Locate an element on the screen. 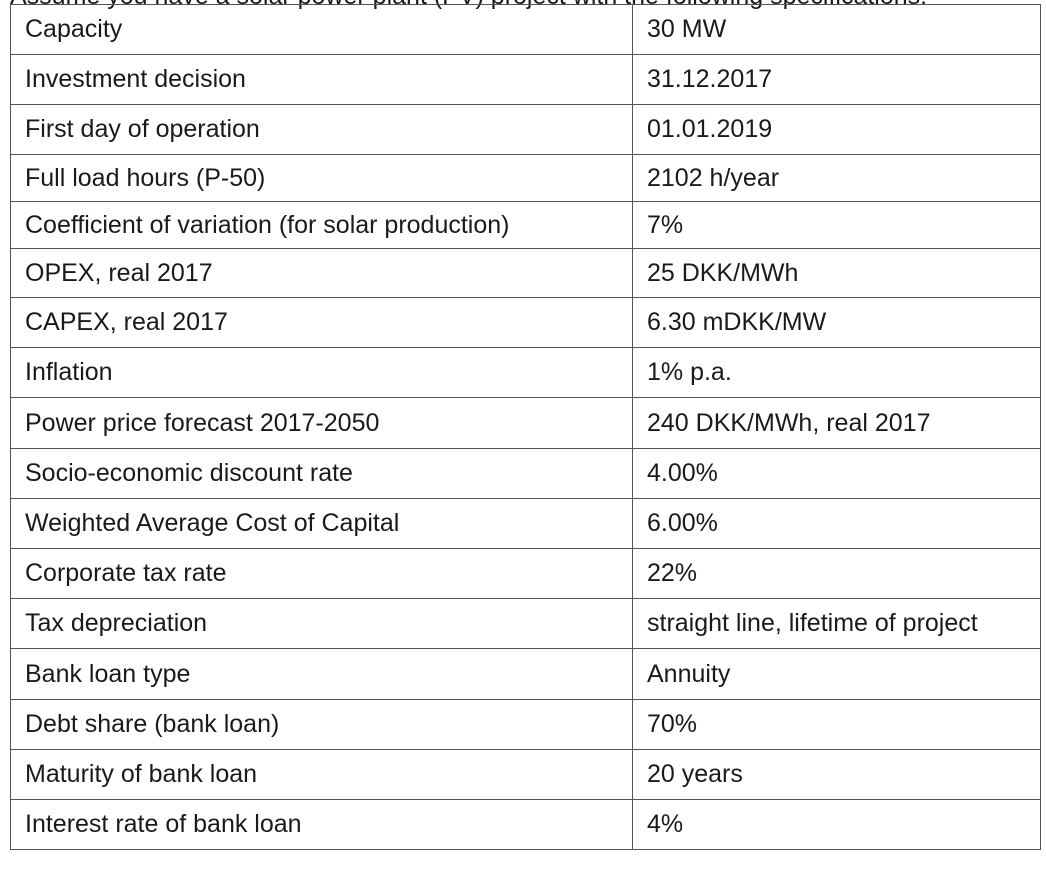 This screenshot has width=1046, height=869. parameter-cell: CAPEX, real 2017 is located at coordinates (321, 322).